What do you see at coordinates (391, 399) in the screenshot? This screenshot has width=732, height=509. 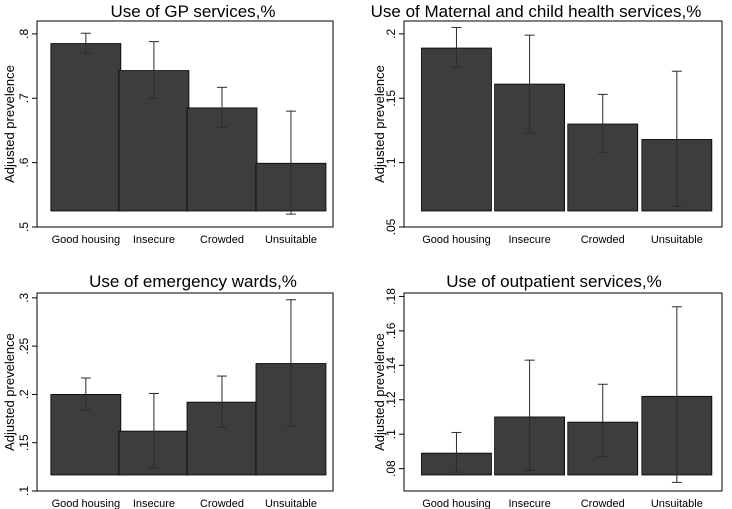 I see `y-tick-label: .12` at bounding box center [391, 399].